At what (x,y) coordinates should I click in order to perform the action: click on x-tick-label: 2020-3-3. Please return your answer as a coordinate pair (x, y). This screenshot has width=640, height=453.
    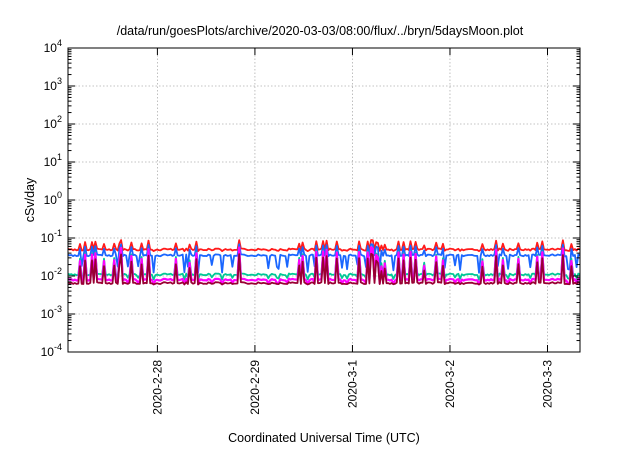
    Looking at the image, I should click on (547, 384).